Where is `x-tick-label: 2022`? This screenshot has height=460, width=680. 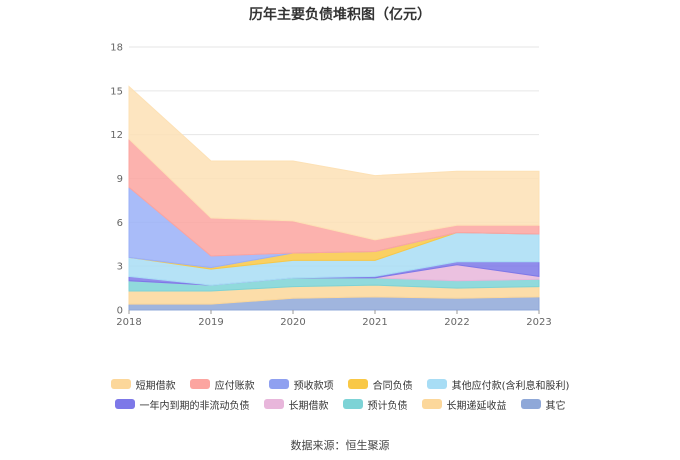 x-tick-label: 2022 is located at coordinates (456, 322).